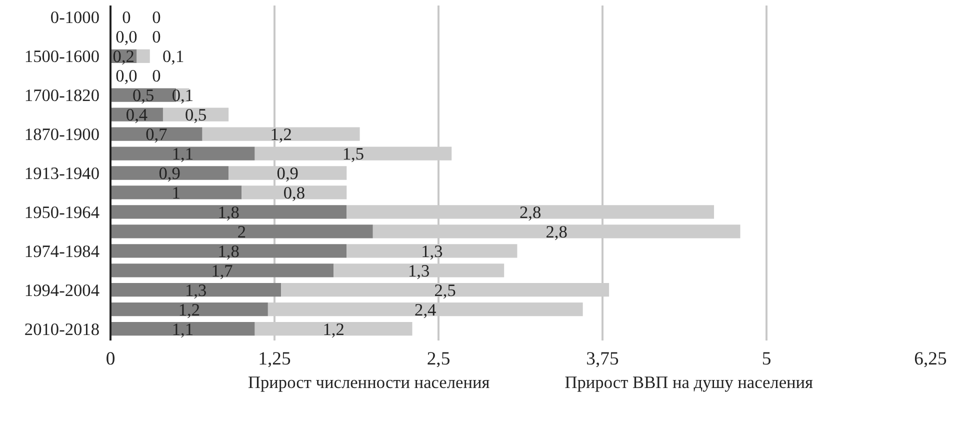 The height and width of the screenshot is (433, 966). Describe the element at coordinates (62, 134) in the screenshot. I see `y-tick-label: 1870-1900` at that location.